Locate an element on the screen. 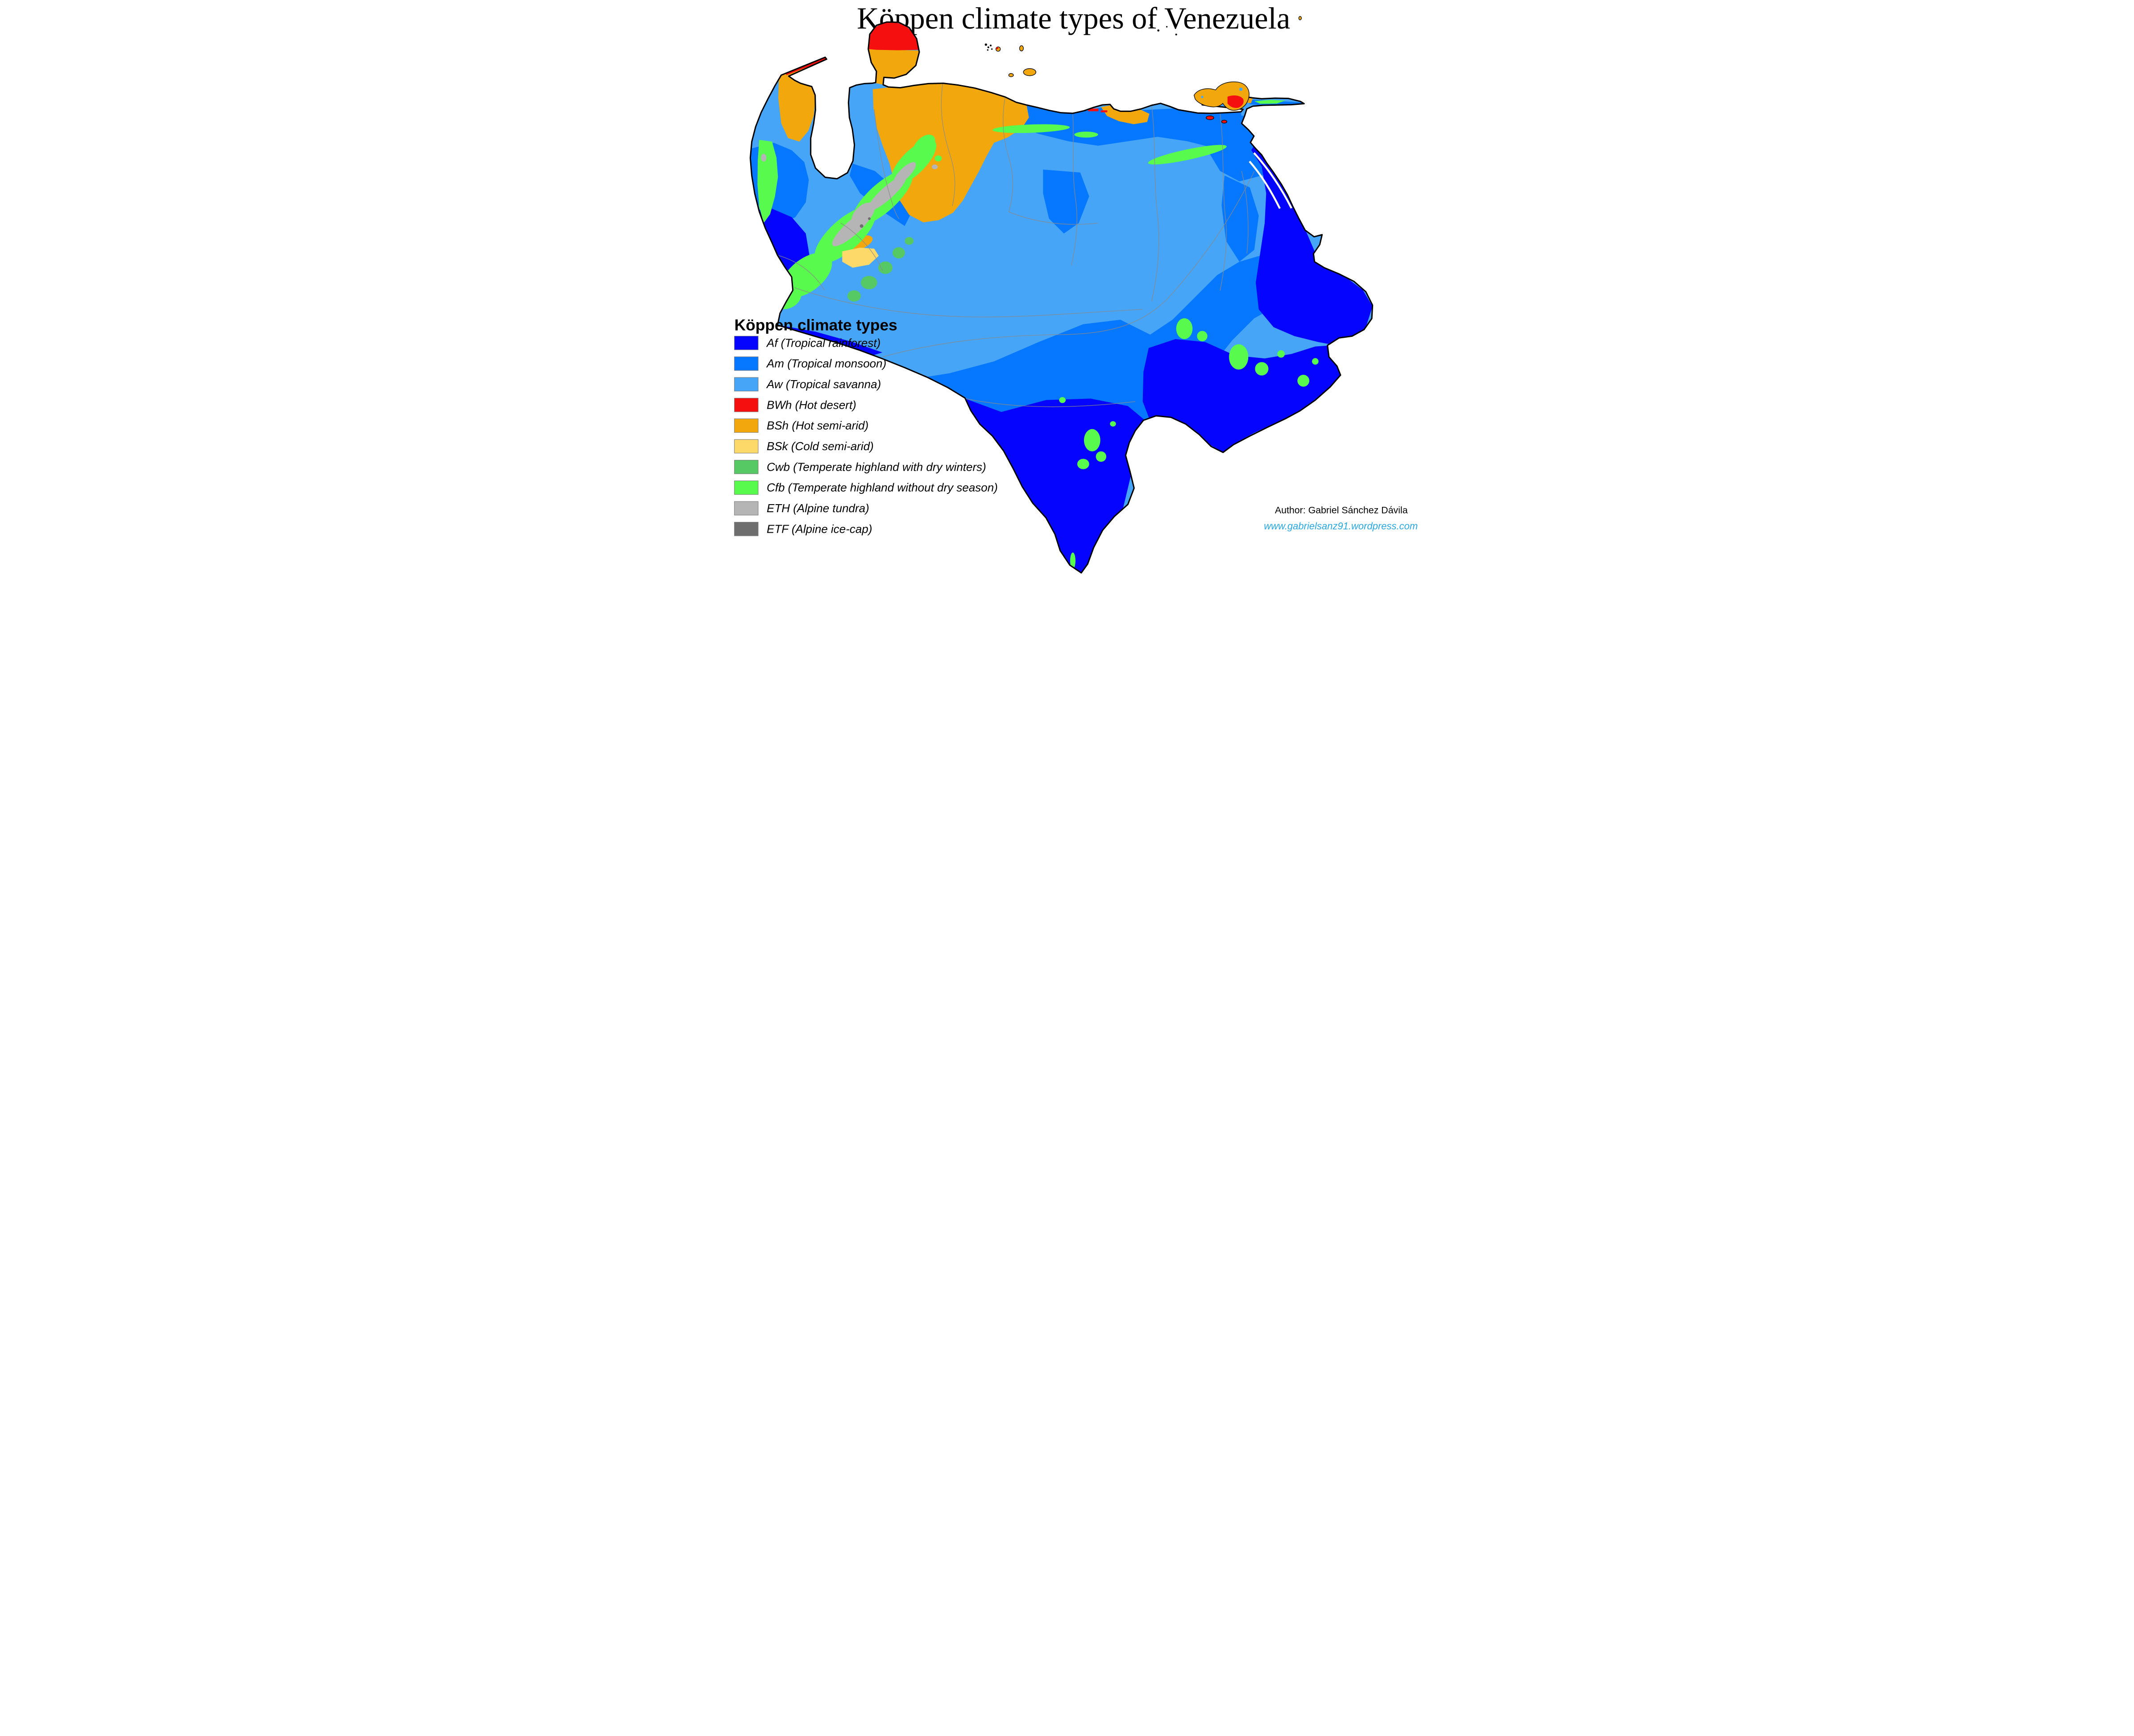 This screenshot has height=1736, width=2134. legend-swatch-aw is located at coordinates (746, 384).